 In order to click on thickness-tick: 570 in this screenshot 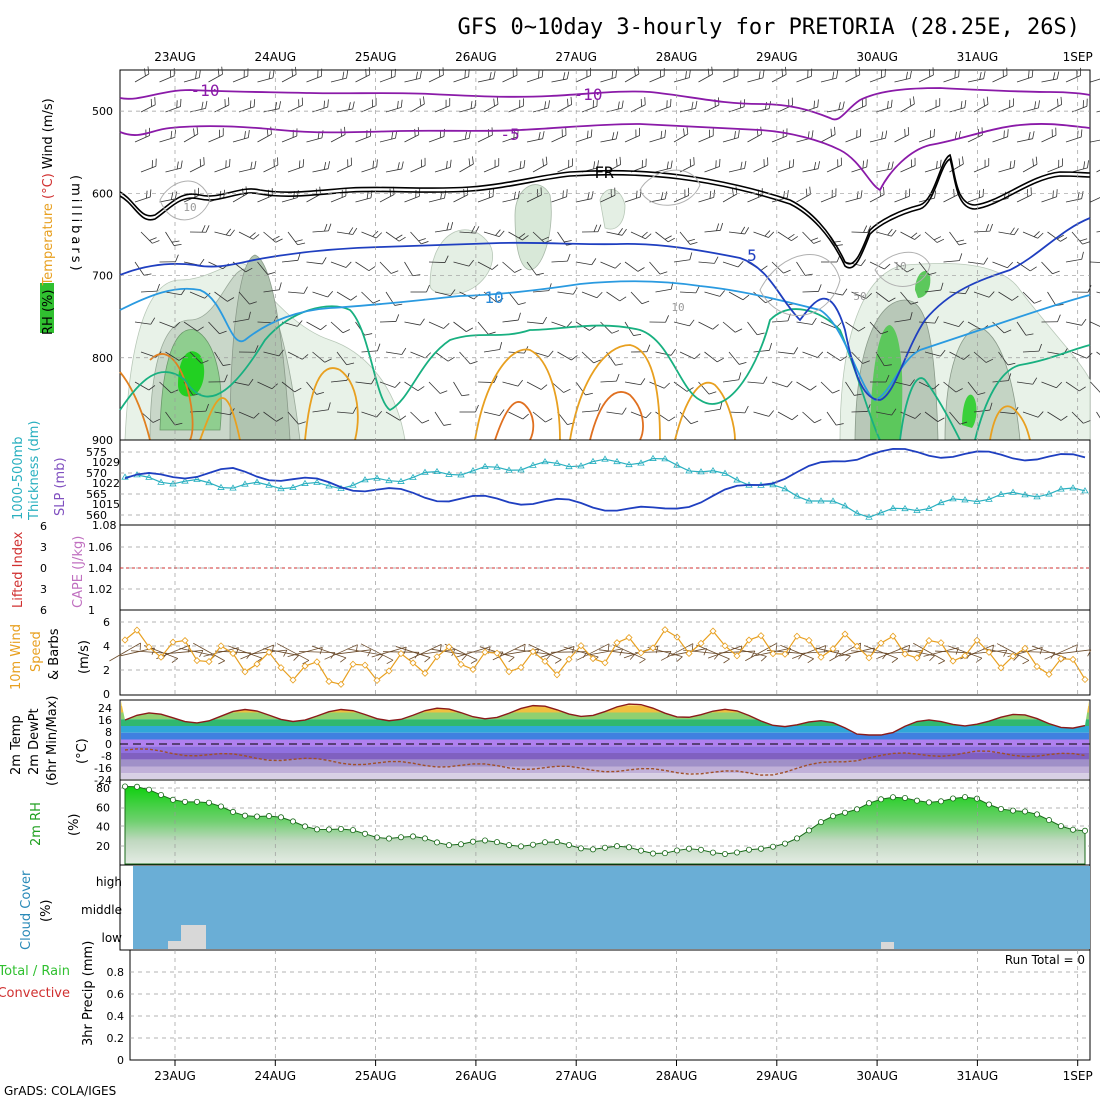, I will do `click(96, 473)`.